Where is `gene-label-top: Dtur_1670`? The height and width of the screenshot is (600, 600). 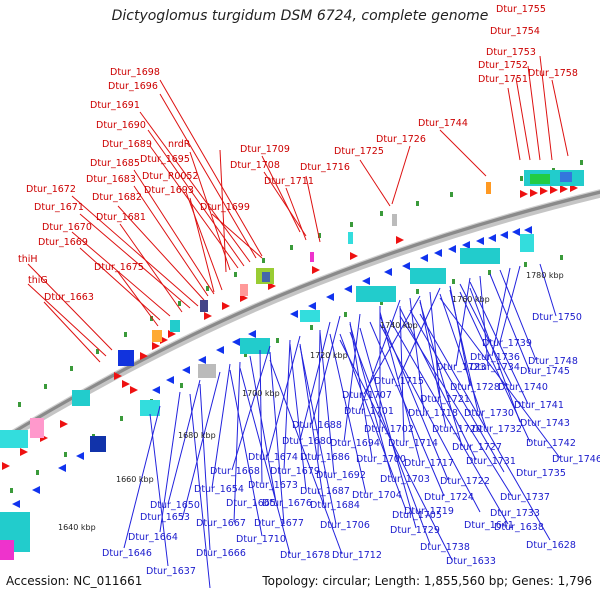 gene-label-top: Dtur_1670 is located at coordinates (67, 227).